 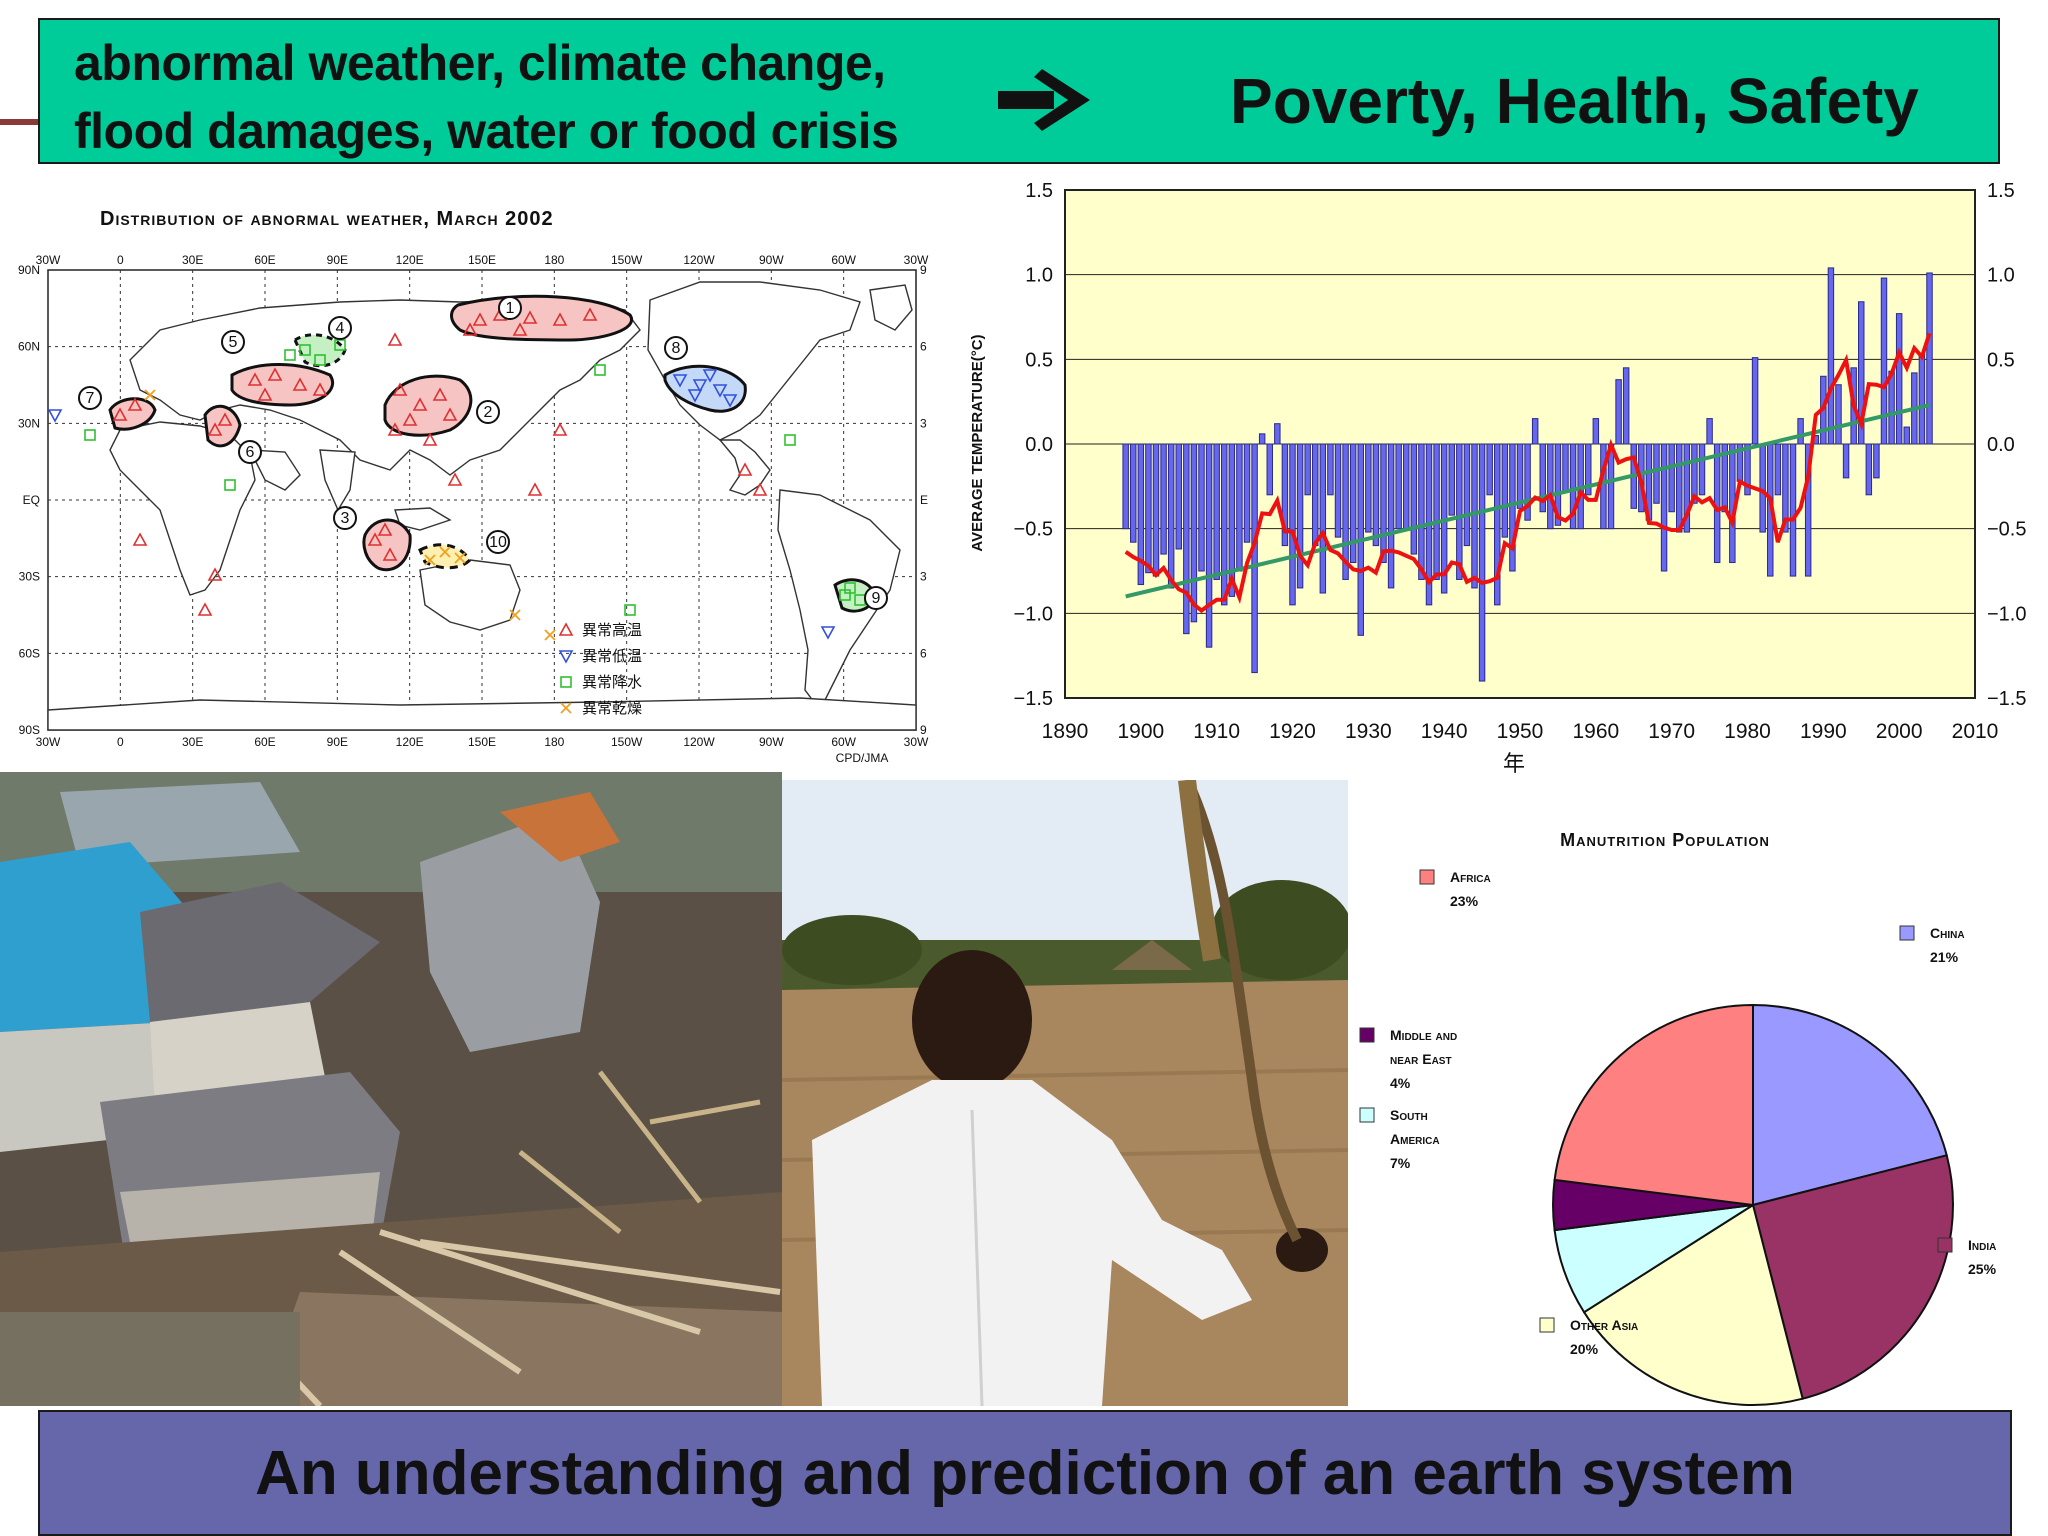 I want to click on region-number: 7, so click(x=90, y=398).